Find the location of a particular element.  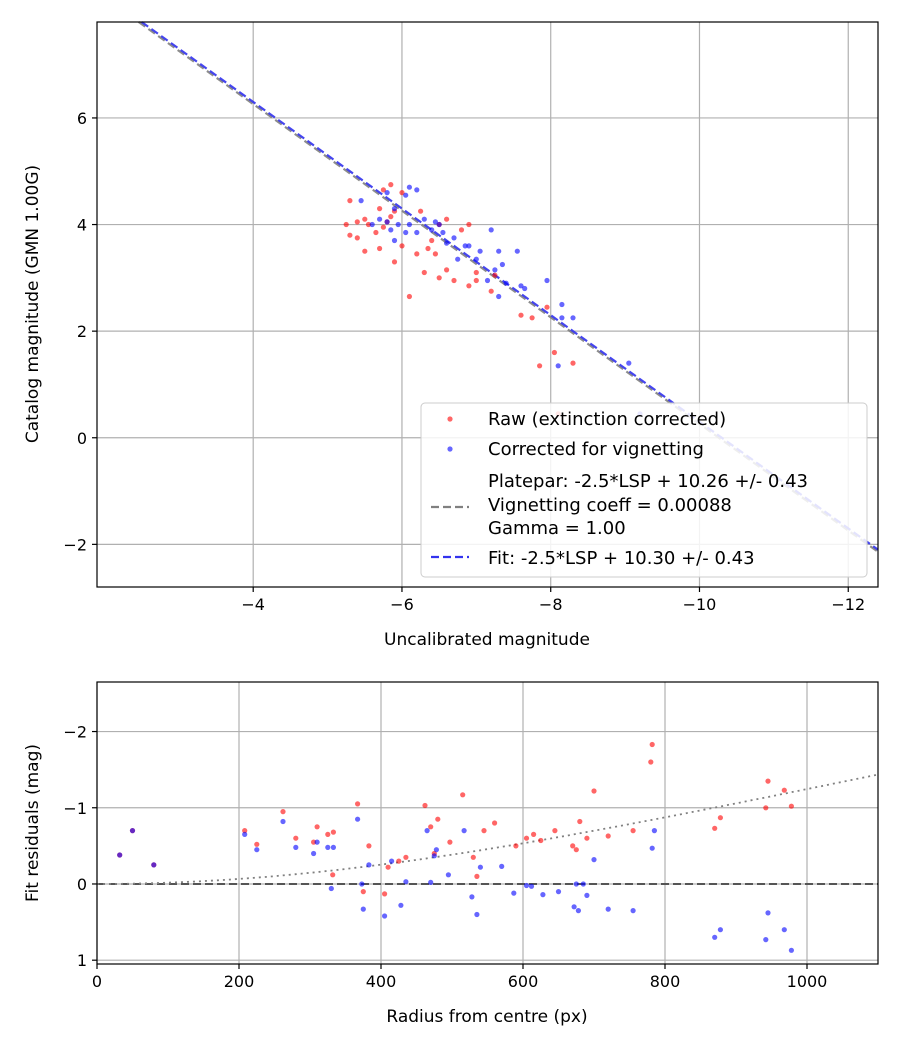

legend-raw-marker is located at coordinates (450, 419).